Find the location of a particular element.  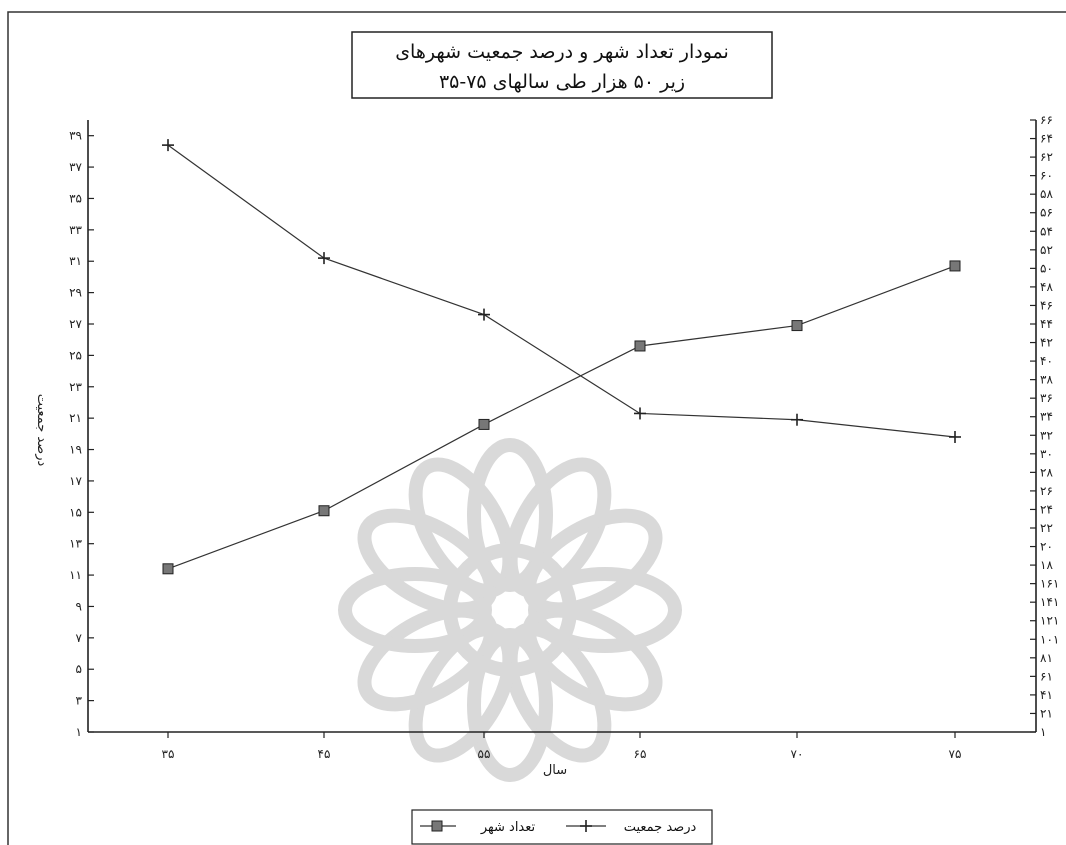

right-tick-label-1: ۲۱ is located at coordinates (1046, 713).